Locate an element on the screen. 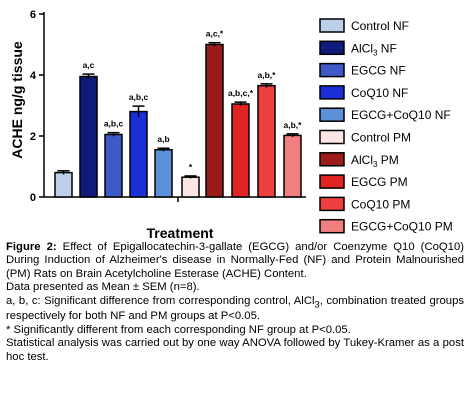 This screenshot has height=417, width=469. legend-entry-label: CoQ10 PM is located at coordinates (380, 204).